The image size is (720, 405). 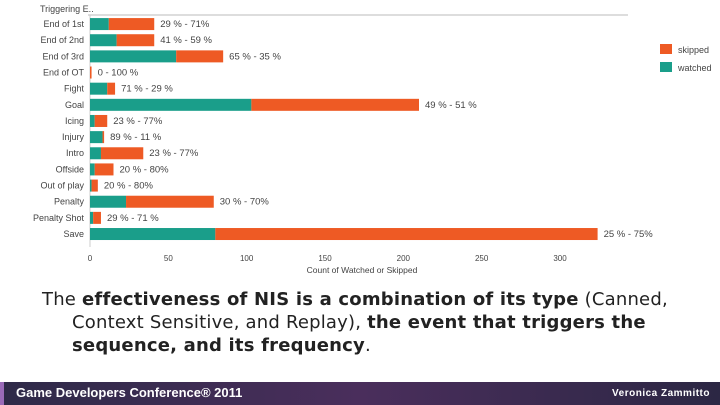 I want to click on category-label: Penalty Shot, so click(x=59, y=218).